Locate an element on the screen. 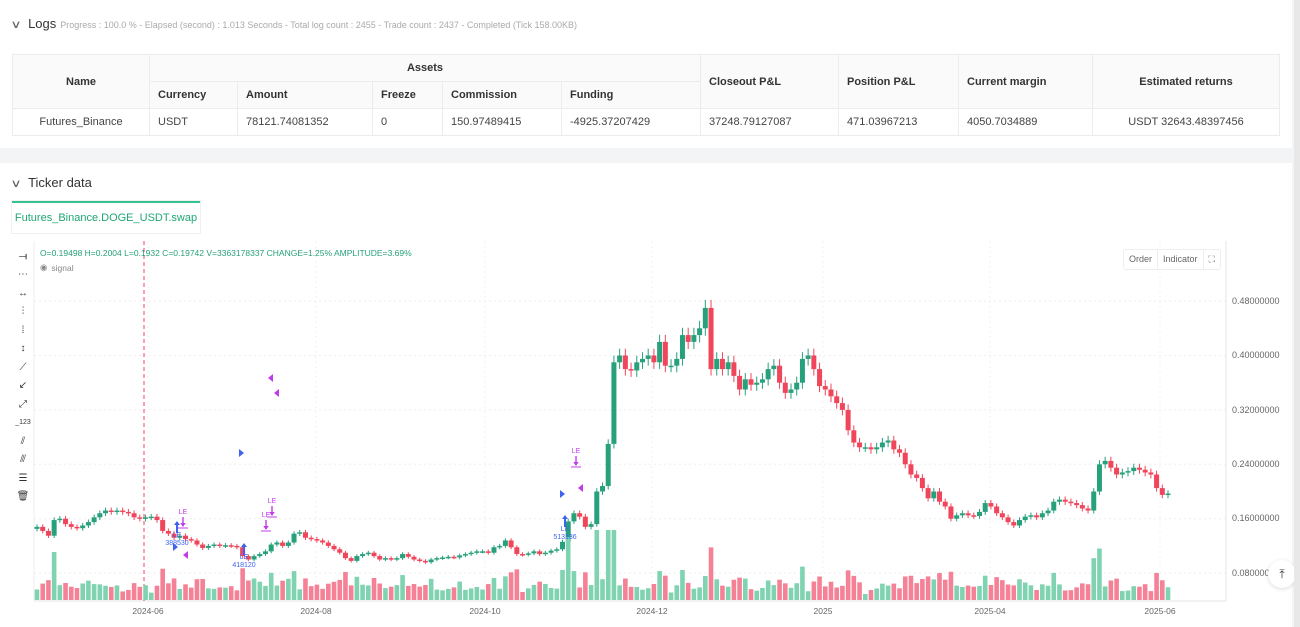  drawing-toolbar: ⟞ ⋯ ↔ ⫶ ⁞ ↕ ⟋ ↙ ⤢ _123 ⫽ ⫻ ☰ 🗑 is located at coordinates (23, 376).